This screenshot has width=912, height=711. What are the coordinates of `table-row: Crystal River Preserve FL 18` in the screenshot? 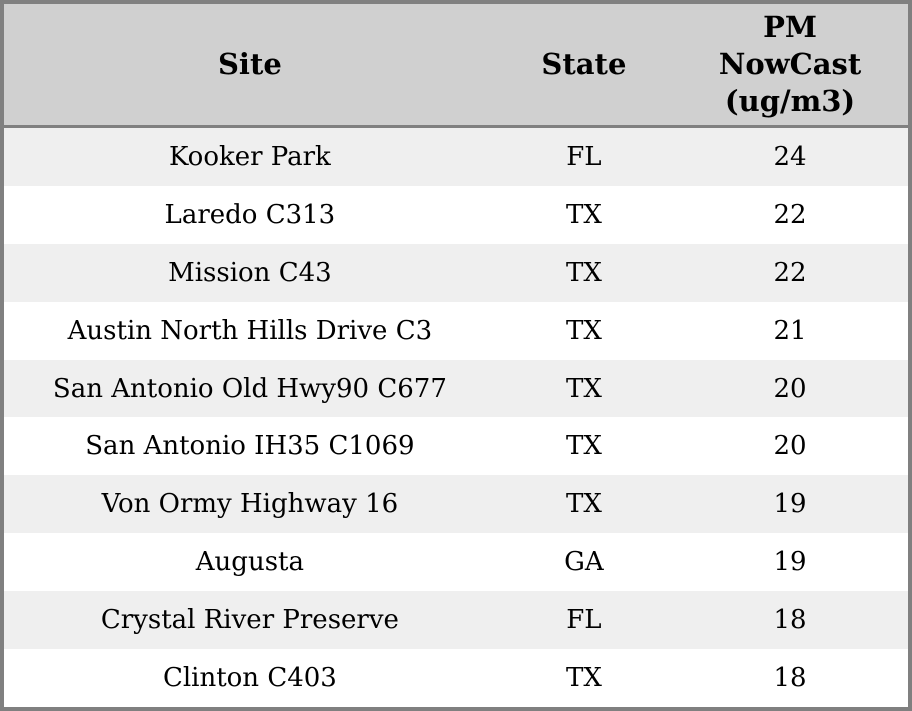 It's located at (456, 620).